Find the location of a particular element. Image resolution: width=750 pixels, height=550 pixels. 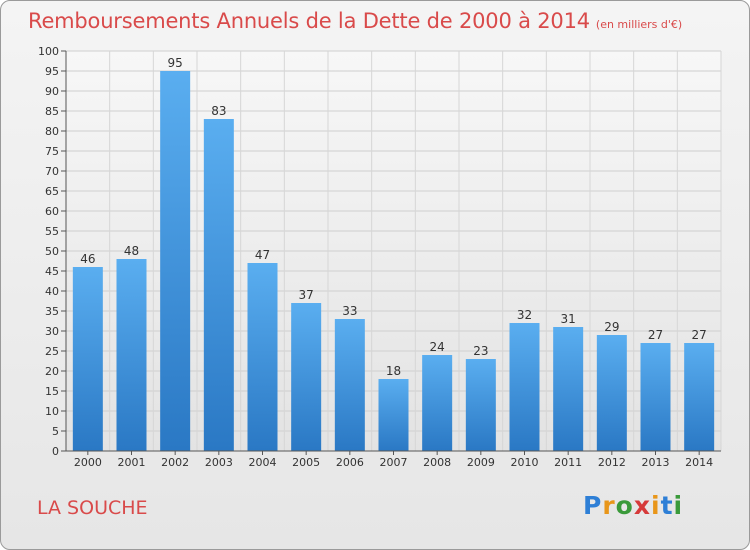

data-label: 31 is located at coordinates (568, 319).